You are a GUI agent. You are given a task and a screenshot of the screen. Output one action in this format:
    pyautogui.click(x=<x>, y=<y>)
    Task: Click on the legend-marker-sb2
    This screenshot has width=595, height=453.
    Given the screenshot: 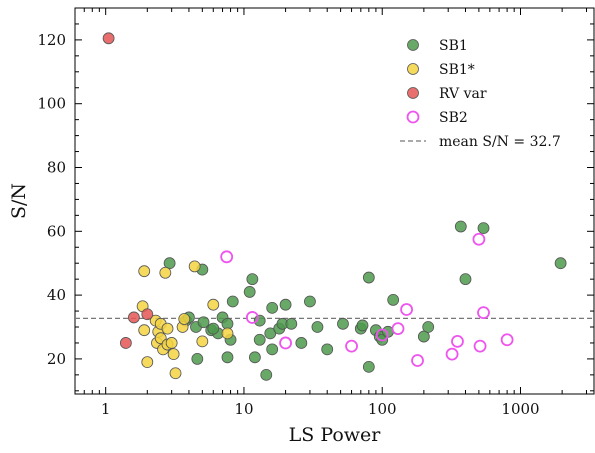 What is the action you would take?
    pyautogui.click(x=413, y=117)
    